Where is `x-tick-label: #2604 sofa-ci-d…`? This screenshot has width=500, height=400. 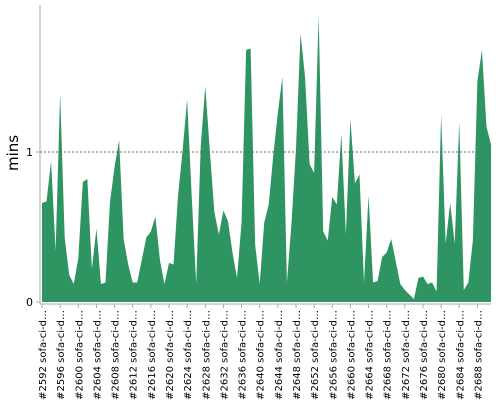 x-tick-label: #2604 sofa-ci-d… is located at coordinates (97, 355).